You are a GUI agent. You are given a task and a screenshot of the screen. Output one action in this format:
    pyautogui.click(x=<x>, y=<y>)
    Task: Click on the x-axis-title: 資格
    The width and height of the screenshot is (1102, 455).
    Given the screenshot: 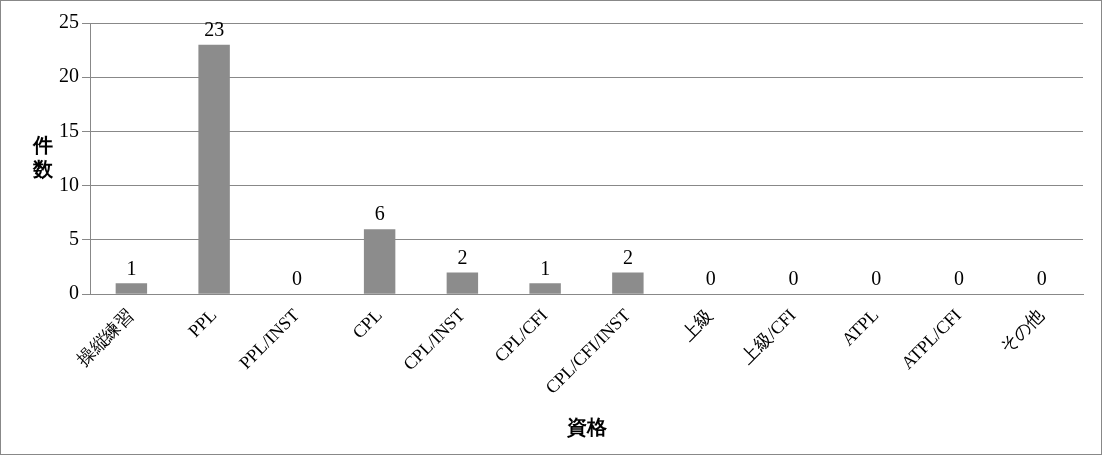 What is the action you would take?
    pyautogui.click(x=586, y=426)
    